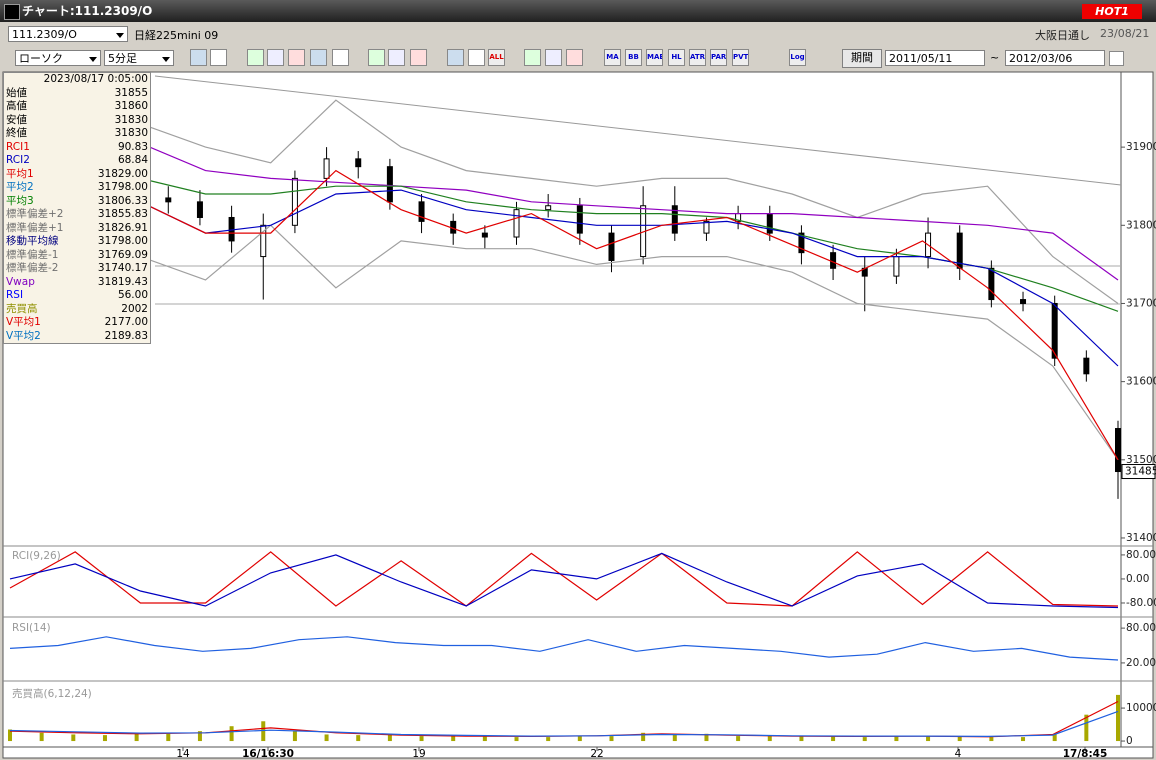 This screenshot has height=760, width=1156. Describe the element at coordinates (23, 335) in the screenshot. I see `info-label: V平均2` at that location.